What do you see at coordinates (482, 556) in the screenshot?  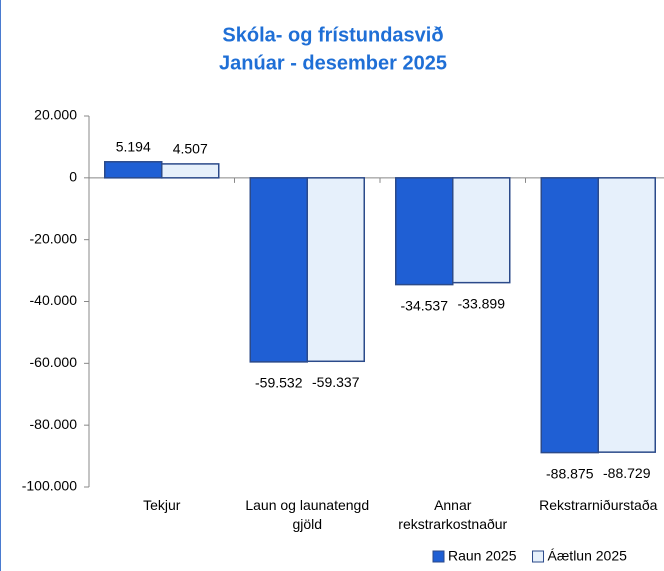 I see `legend-label: Raun 2025` at bounding box center [482, 556].